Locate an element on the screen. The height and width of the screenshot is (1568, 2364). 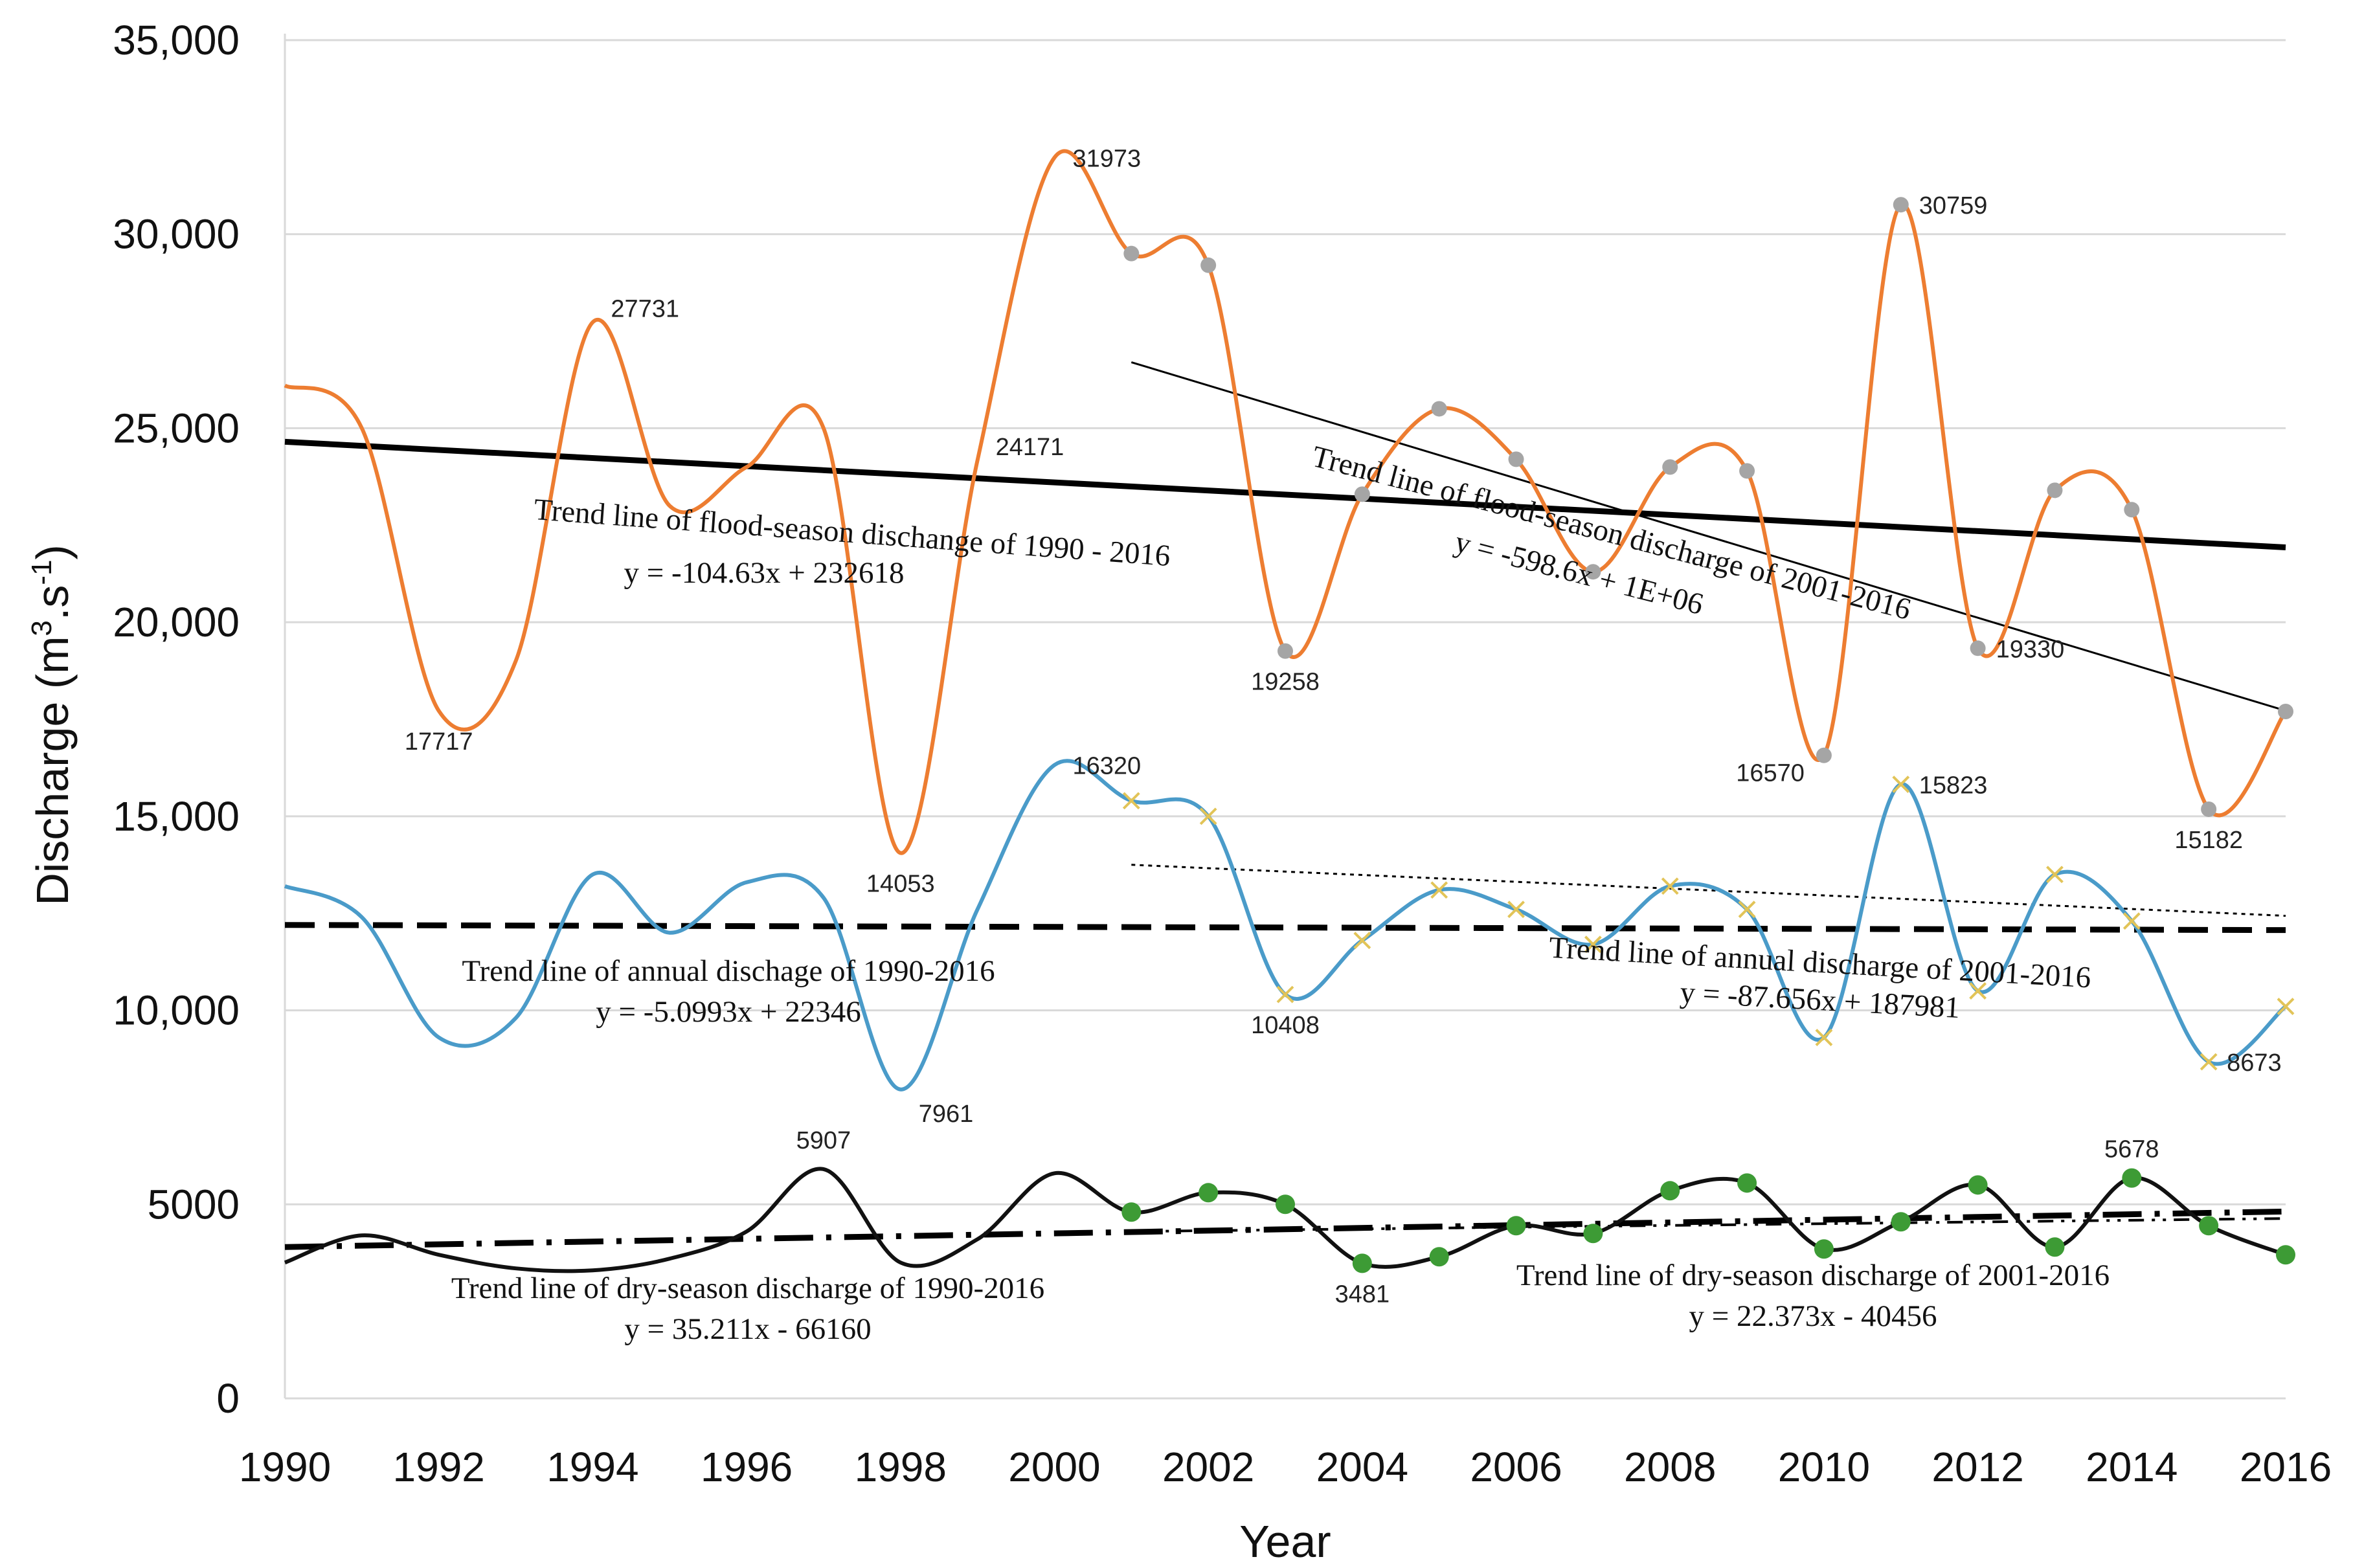
y-tick-0: 0 is located at coordinates (228, 1398).